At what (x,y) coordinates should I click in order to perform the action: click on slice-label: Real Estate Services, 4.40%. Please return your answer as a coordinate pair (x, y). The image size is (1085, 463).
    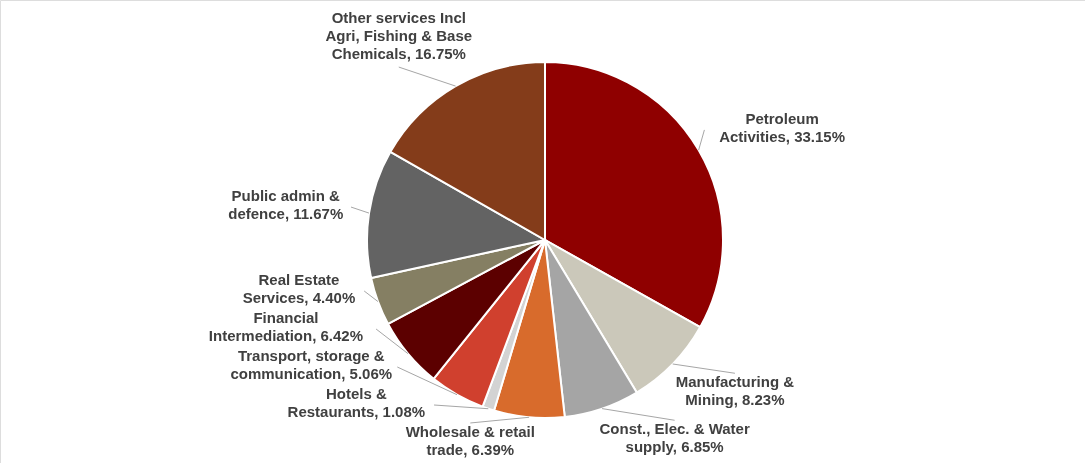
    Looking at the image, I should click on (299, 288).